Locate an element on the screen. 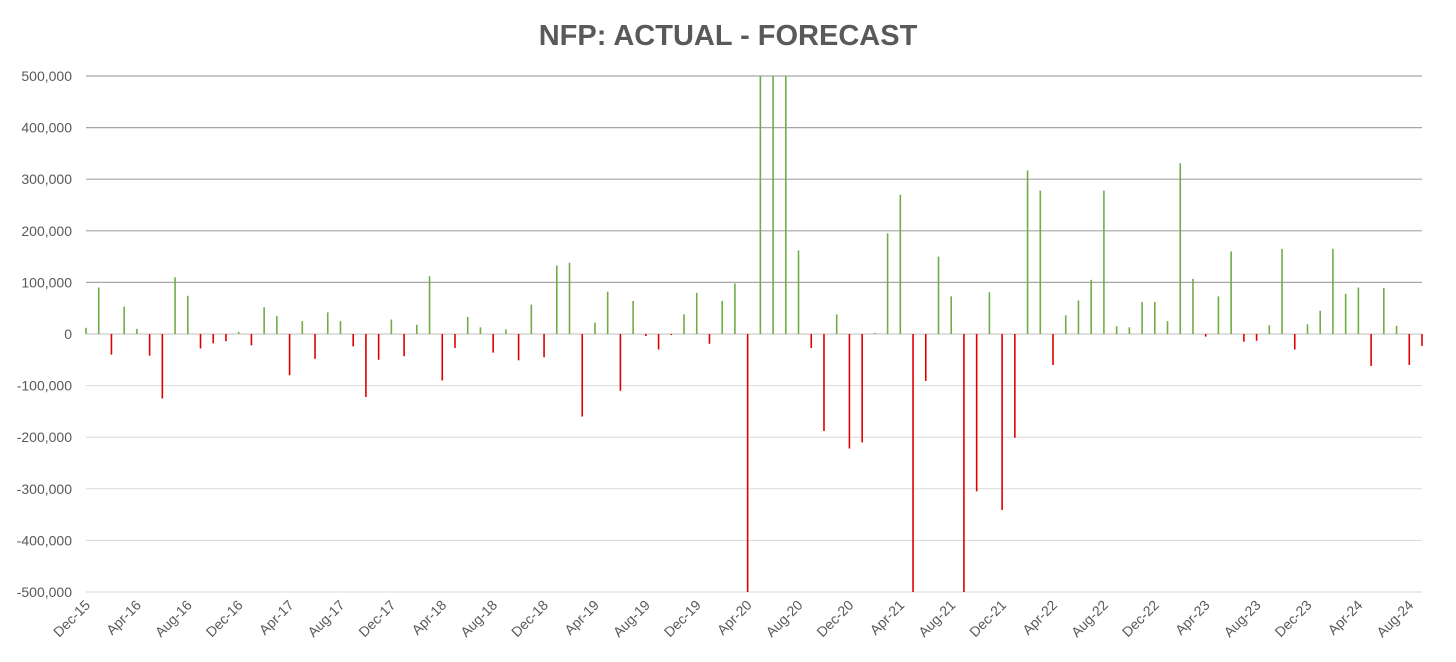 The height and width of the screenshot is (662, 1456). y-tick-label: -400,000 is located at coordinates (44, 540).